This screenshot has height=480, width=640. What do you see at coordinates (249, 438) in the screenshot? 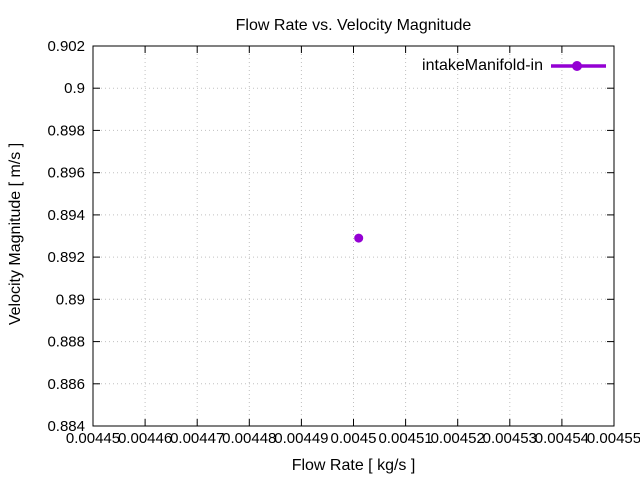
I see `x-tick-label: 0.00448` at bounding box center [249, 438].